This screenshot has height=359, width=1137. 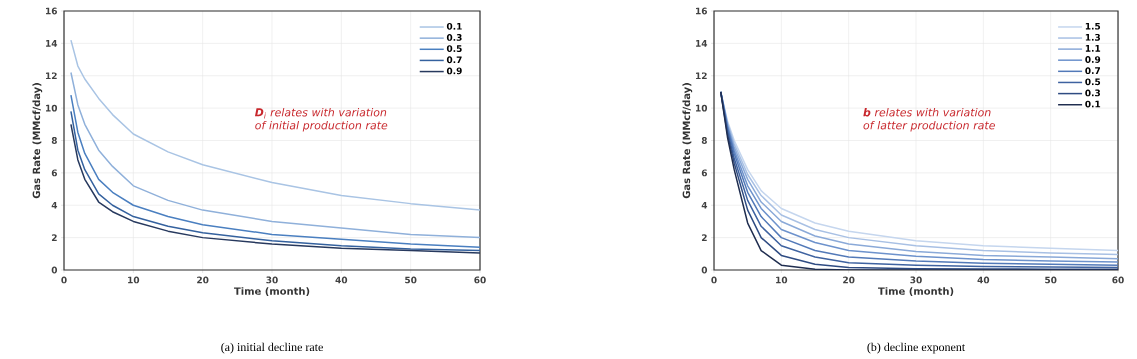 I want to click on text: (b) decline exponent, so click(x=916, y=348).